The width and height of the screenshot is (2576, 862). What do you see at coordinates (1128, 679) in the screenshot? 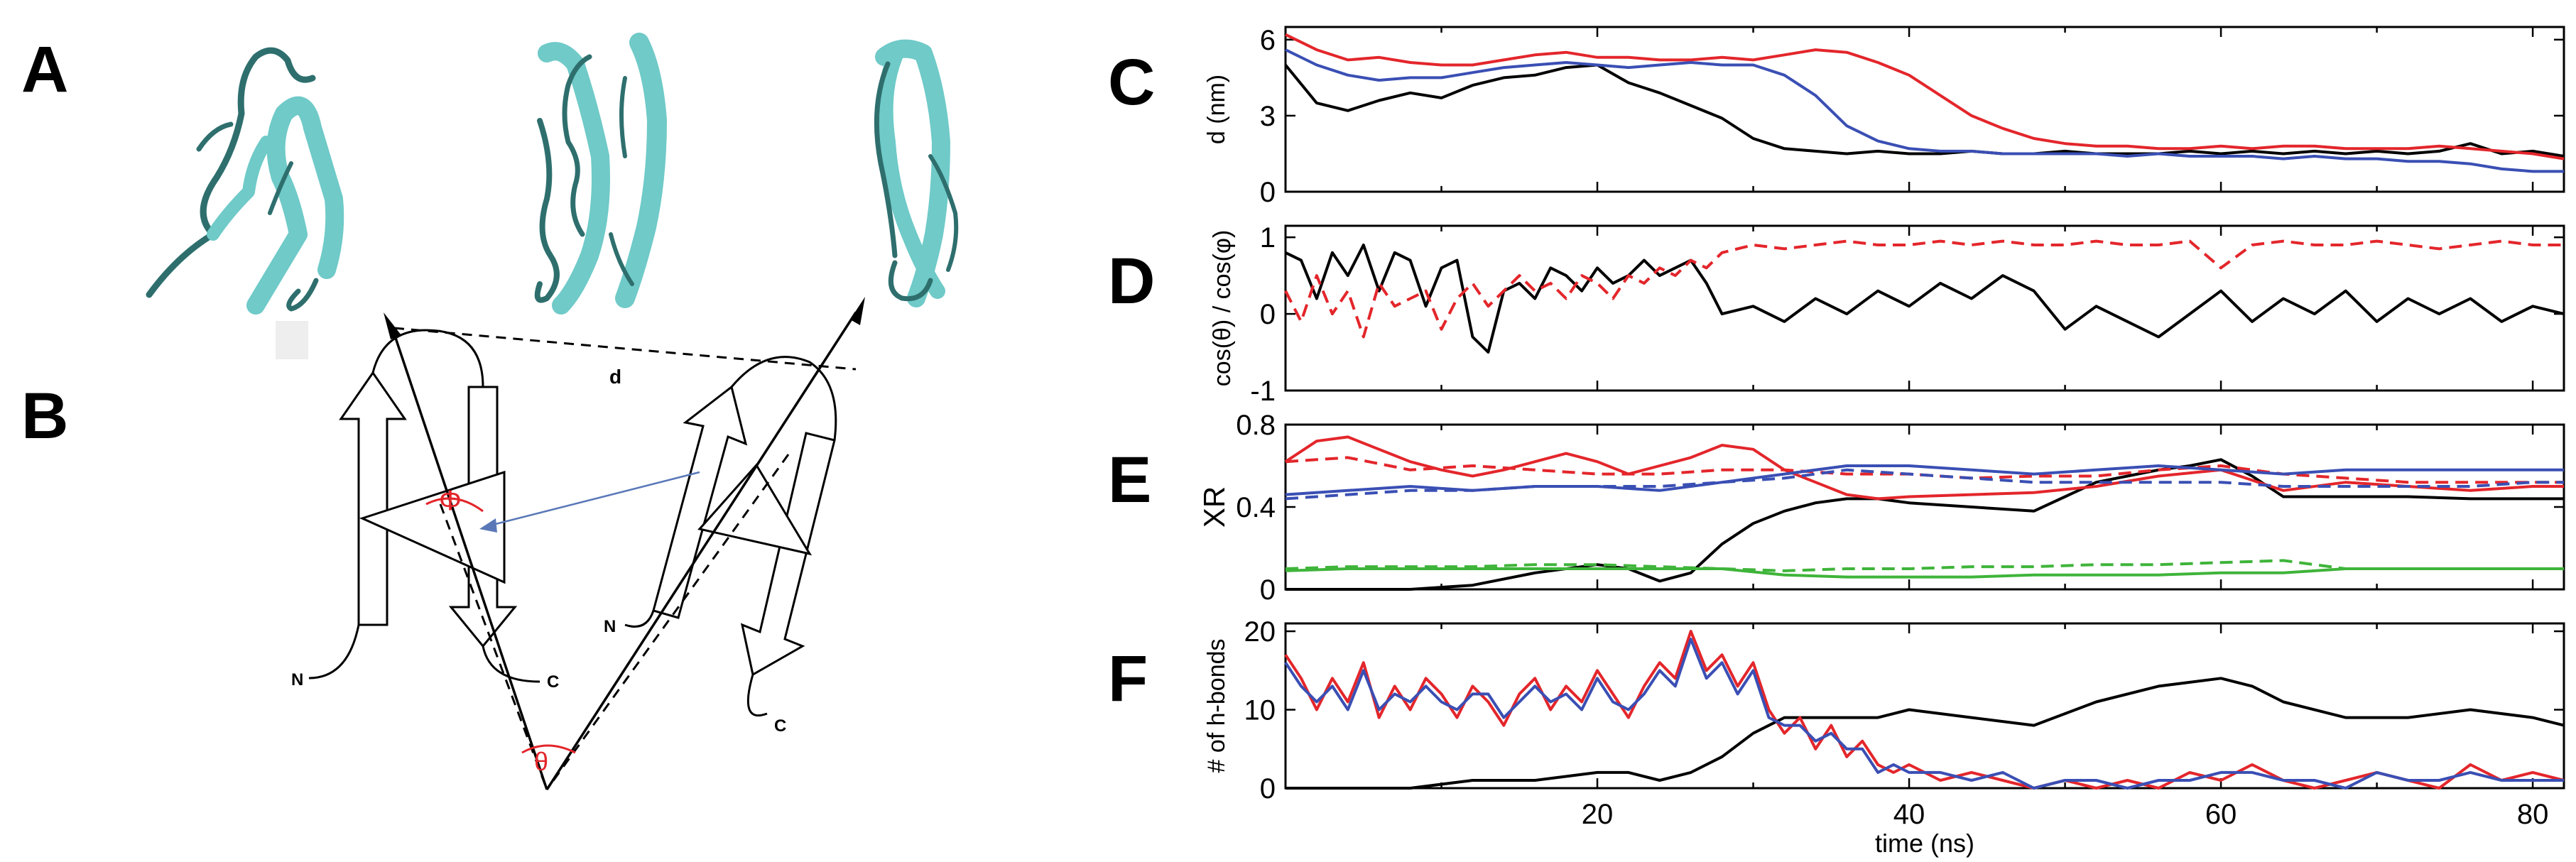
I see `panel-letter-f: F` at bounding box center [1128, 679].